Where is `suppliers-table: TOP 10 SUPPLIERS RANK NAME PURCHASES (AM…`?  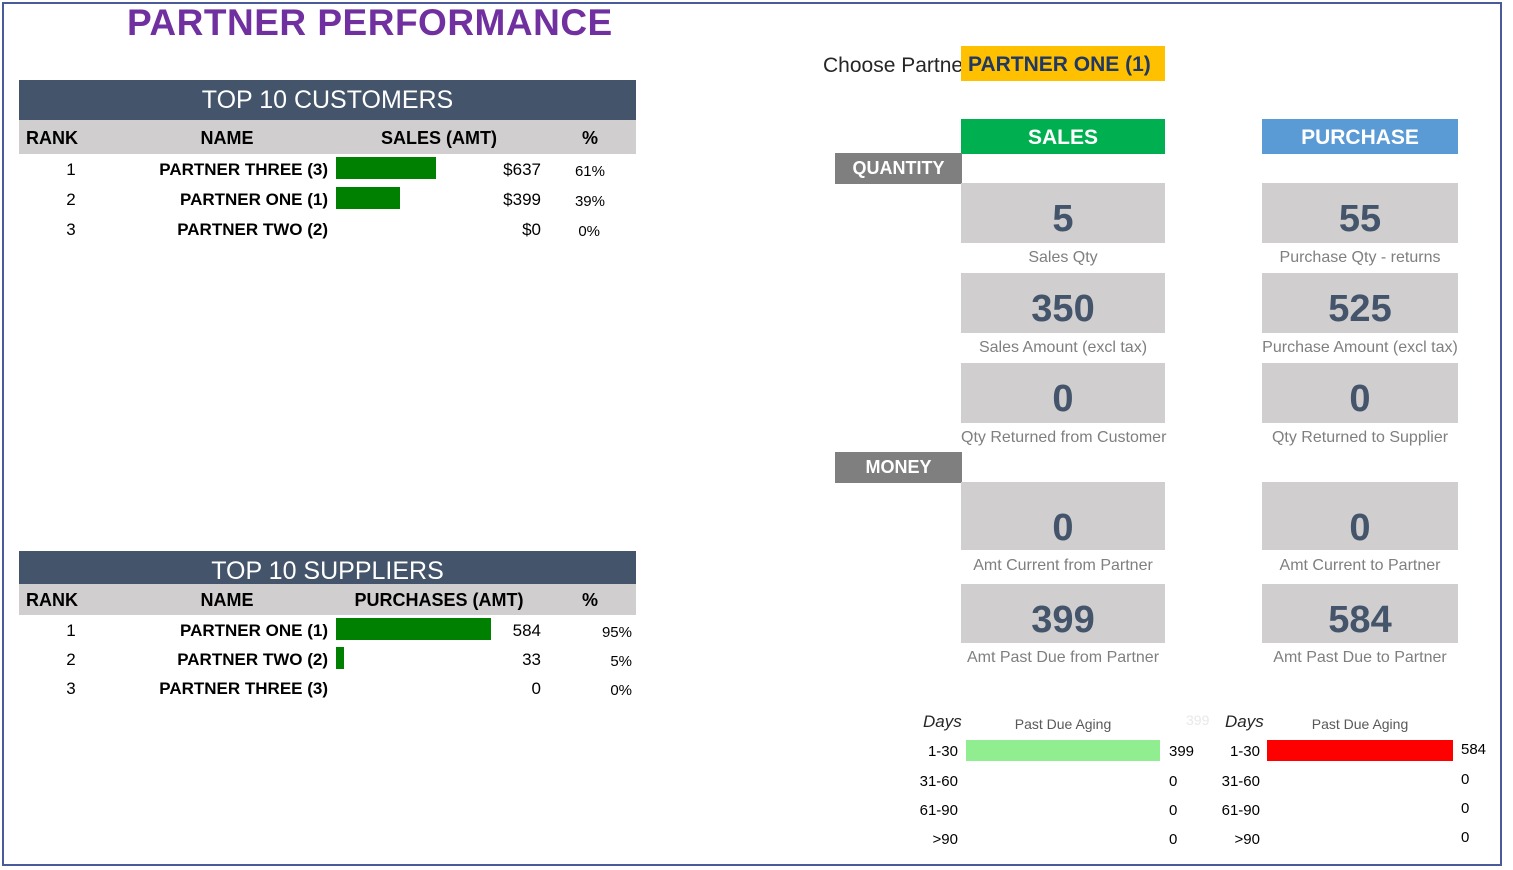
suppliers-table: TOP 10 SUPPLIERS RANK NAME PURCHASES (AM… is located at coordinates (327, 583).